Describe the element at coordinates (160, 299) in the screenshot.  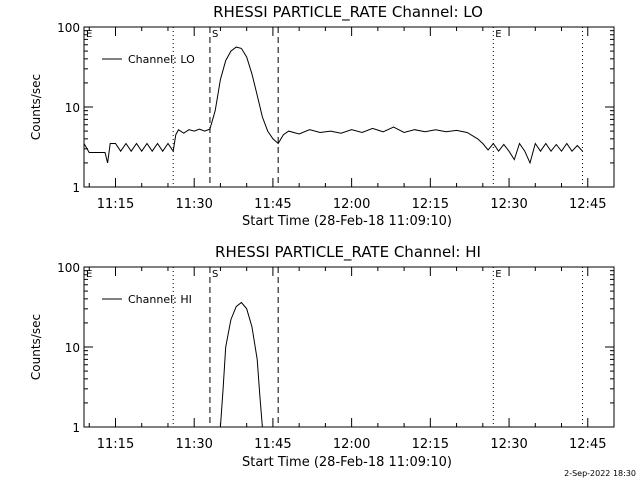
I see `legend-label: Channel: HI` at that location.